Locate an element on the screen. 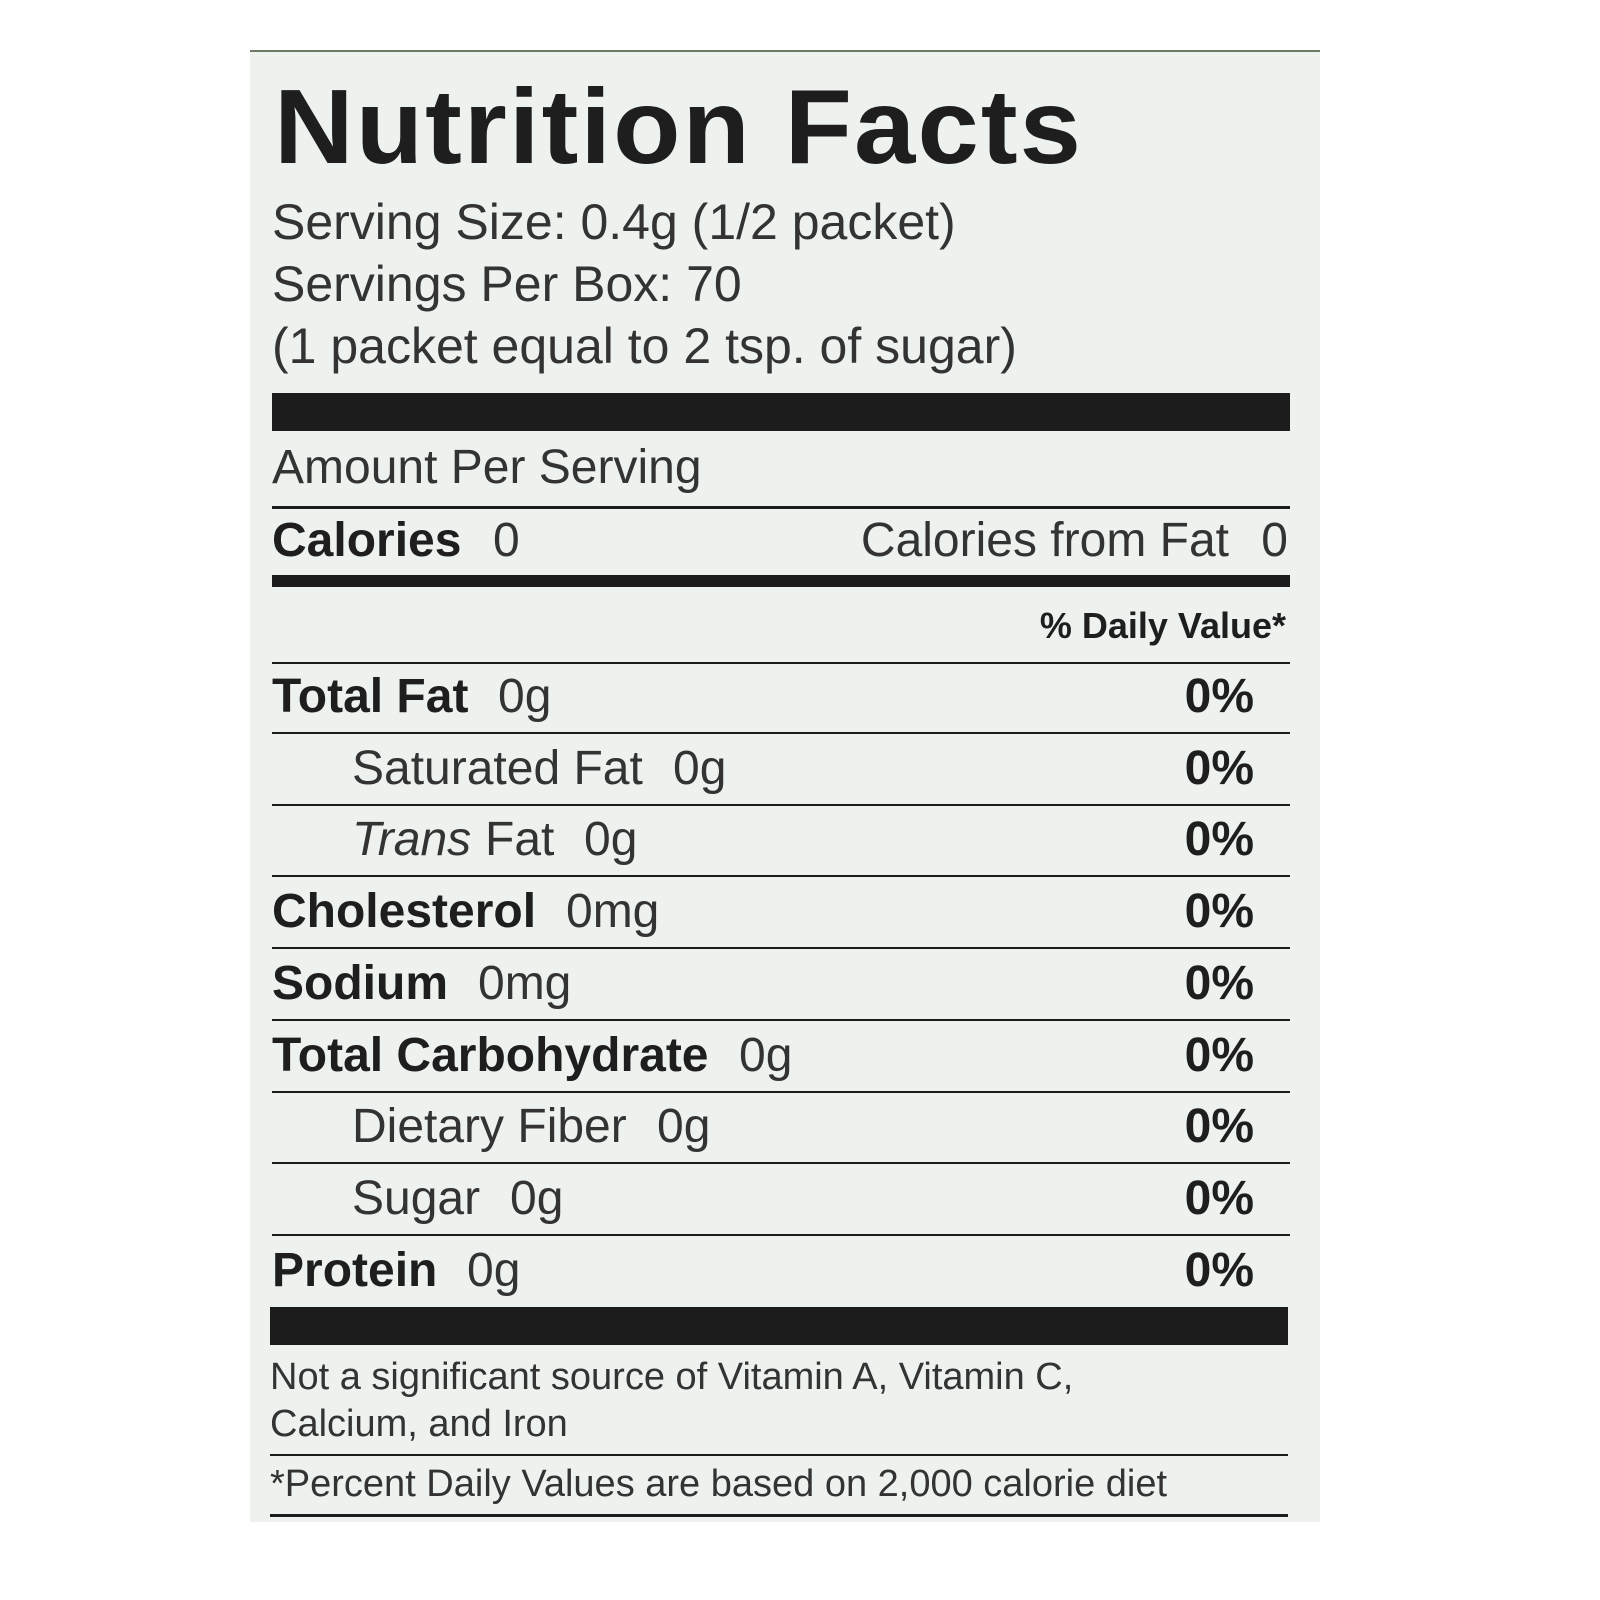 The width and height of the screenshot is (1600, 1600). serving-line: (1 packet equal to 2 tsp. of sugar) is located at coordinates (644, 346).